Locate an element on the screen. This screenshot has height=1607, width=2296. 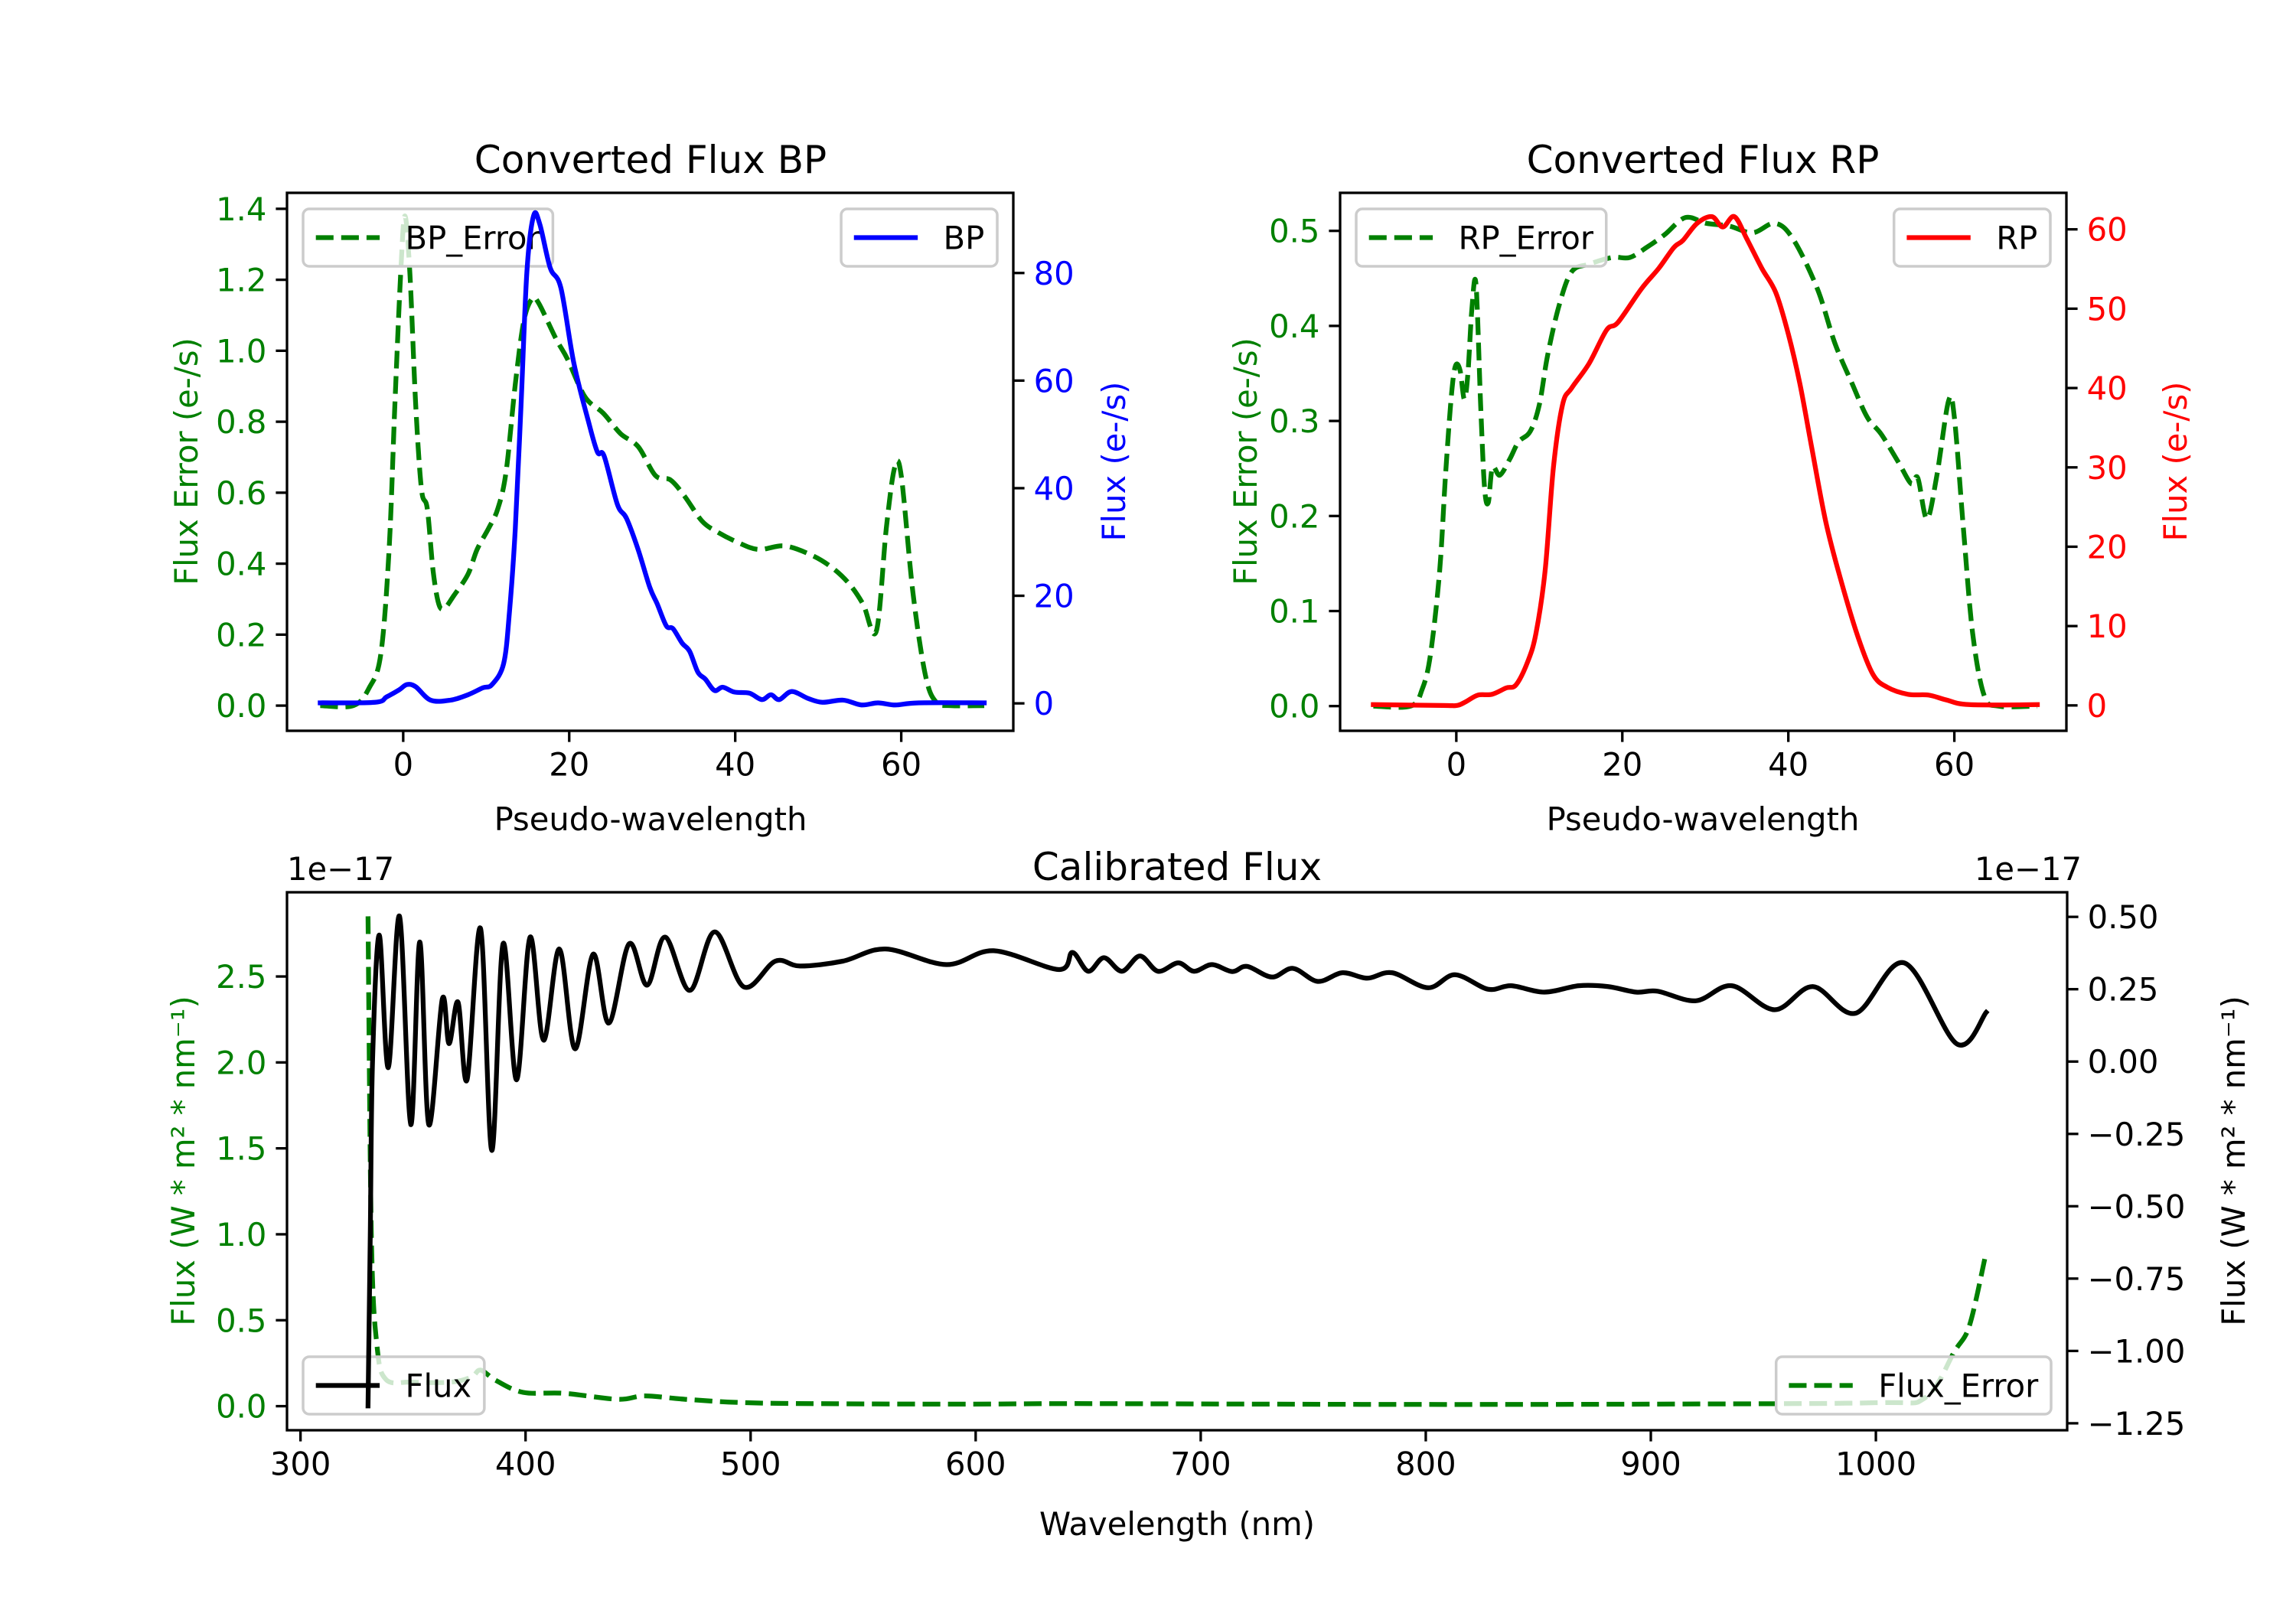
calibrated-right-y-tick-label: −1.25 is located at coordinates (2137, 1423).